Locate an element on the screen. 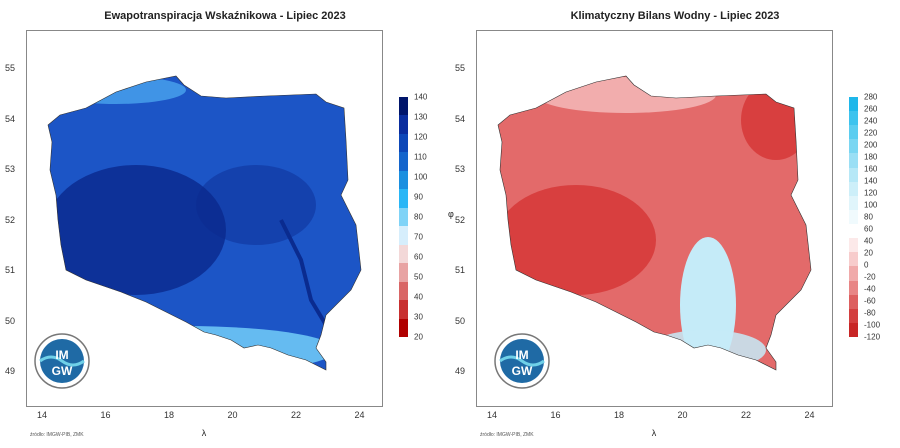  colorbar-tick-label: 70 is located at coordinates (418, 237).